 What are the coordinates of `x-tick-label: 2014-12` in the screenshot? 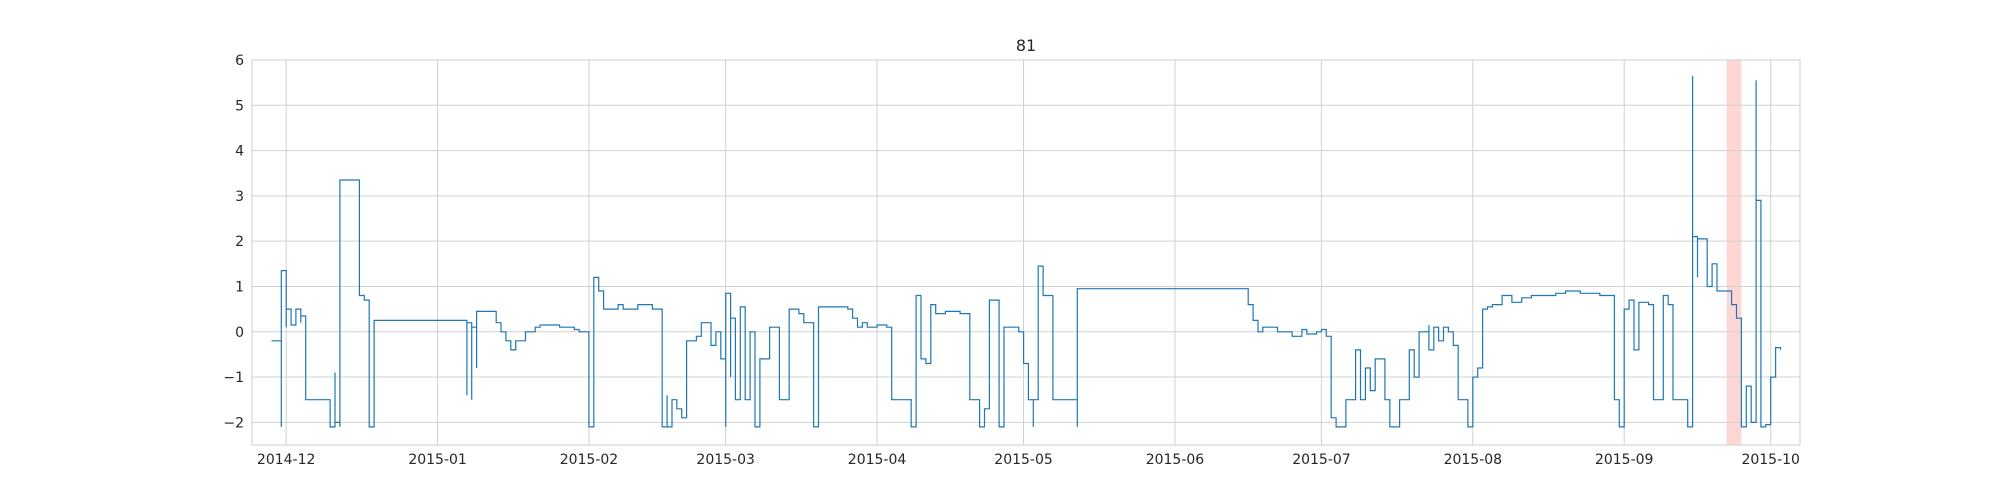 It's located at (286, 460).